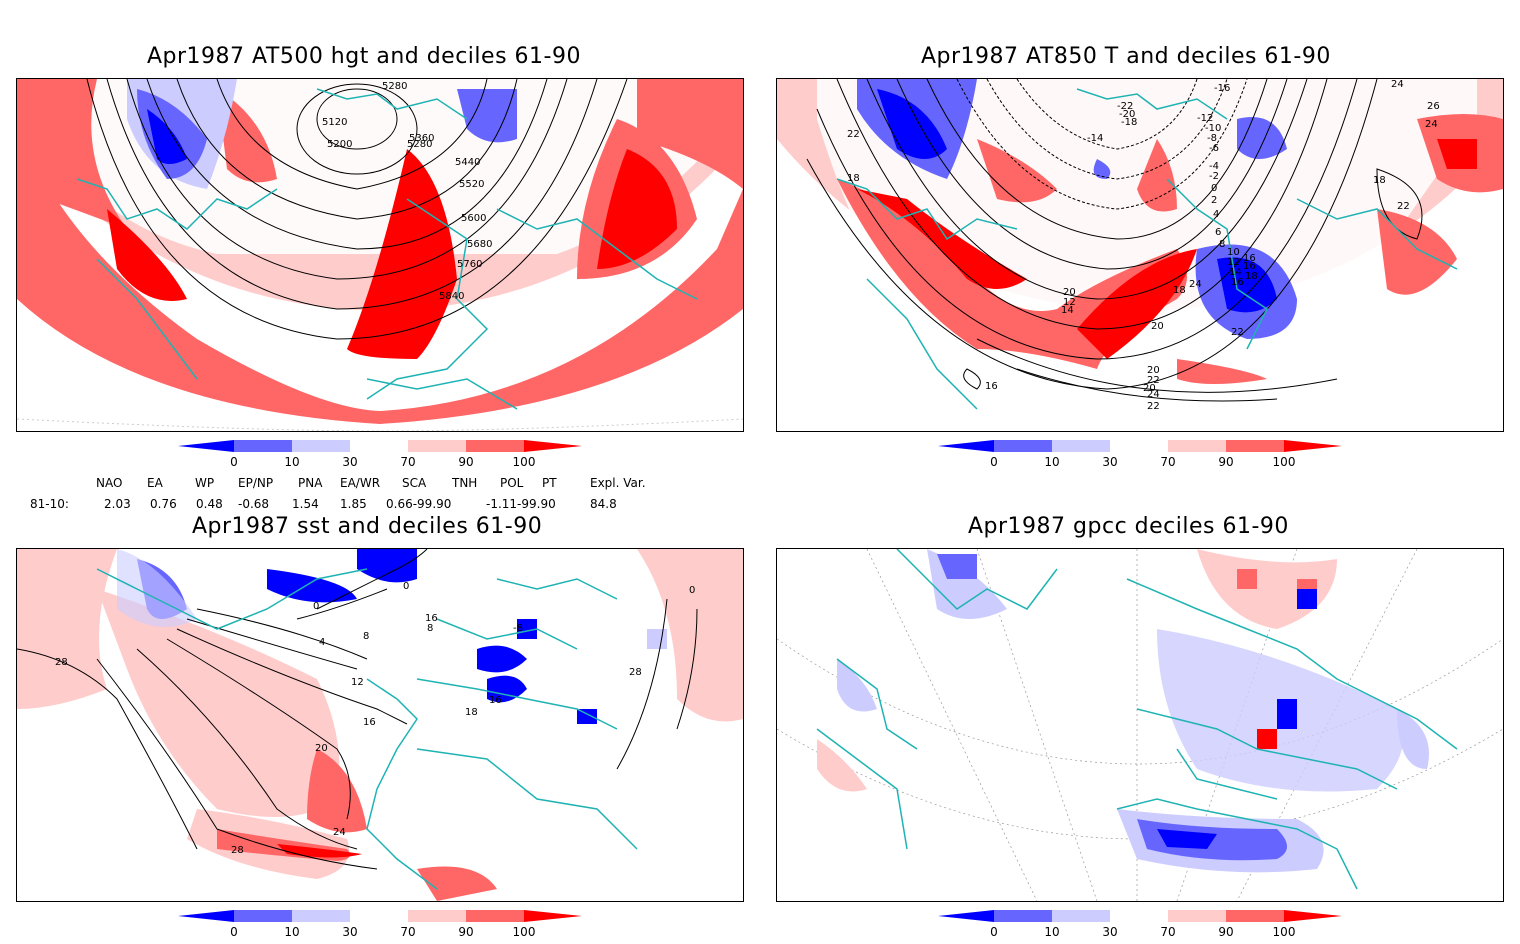 This screenshot has height=944, width=1520. Describe the element at coordinates (479, 244) in the screenshot. I see `contour-label: 5680` at that location.